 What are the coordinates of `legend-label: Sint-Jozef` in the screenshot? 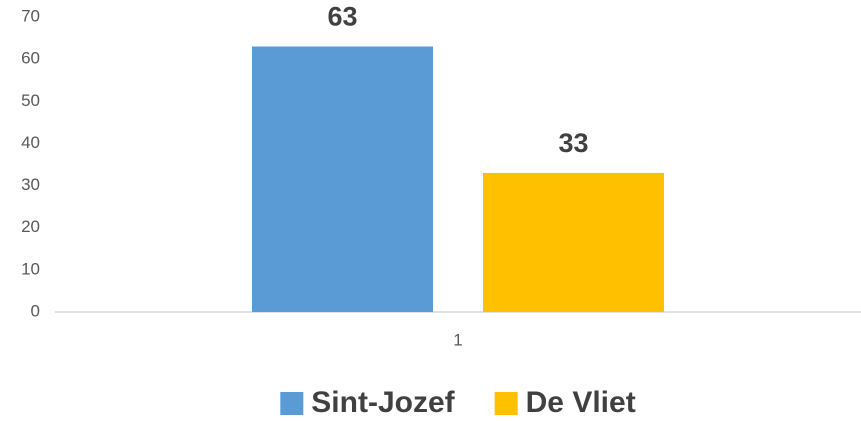 It's located at (383, 402).